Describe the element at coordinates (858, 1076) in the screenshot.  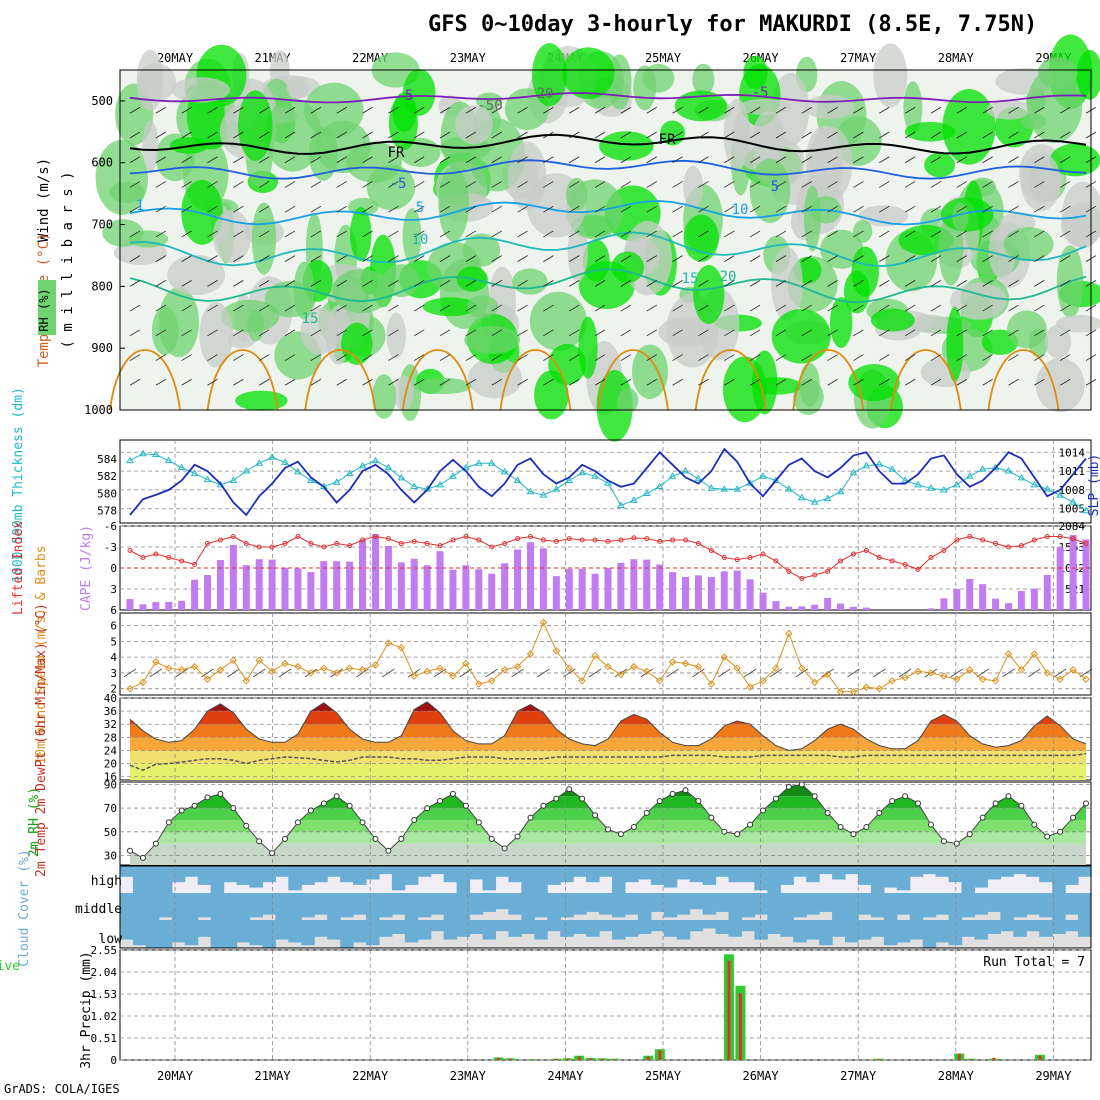
I see `x-label-bottom: 27MAY` at that location.